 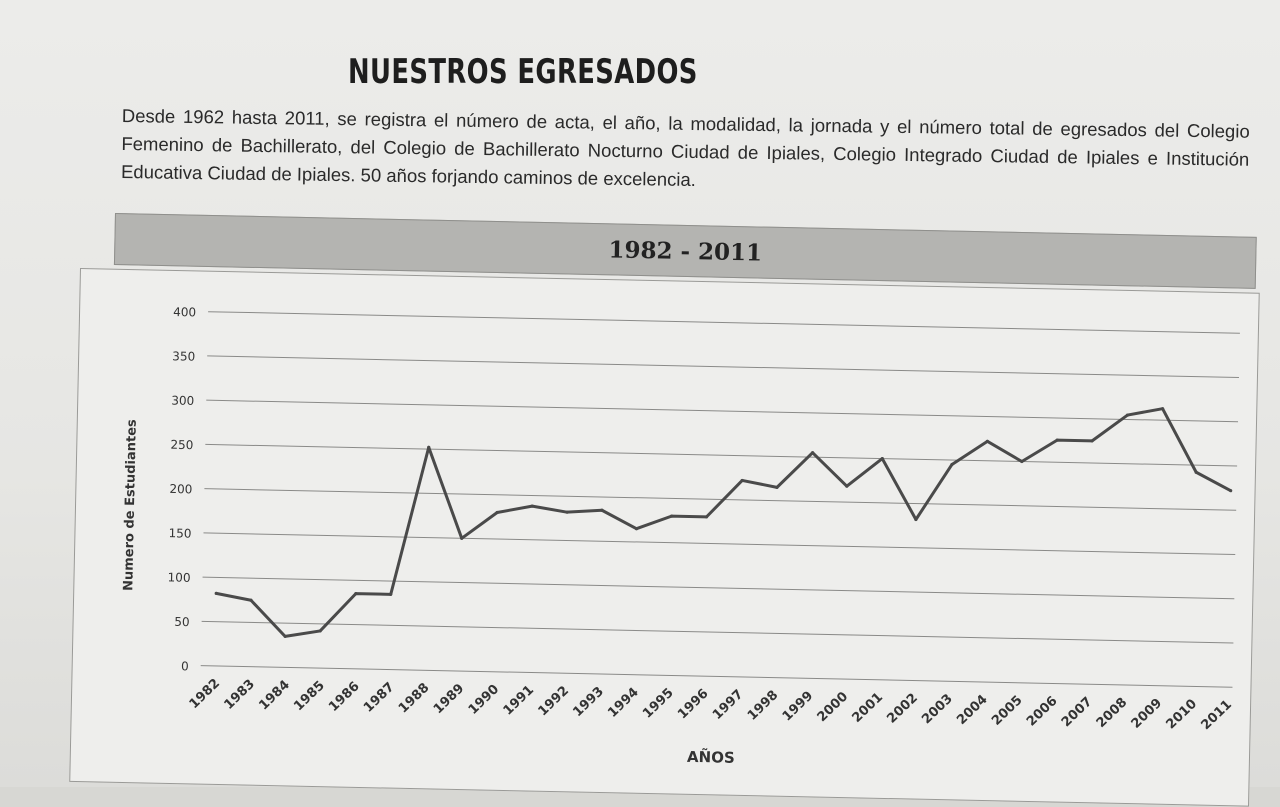 What do you see at coordinates (183, 356) in the screenshot?
I see `y-tick-label: 350` at bounding box center [183, 356].